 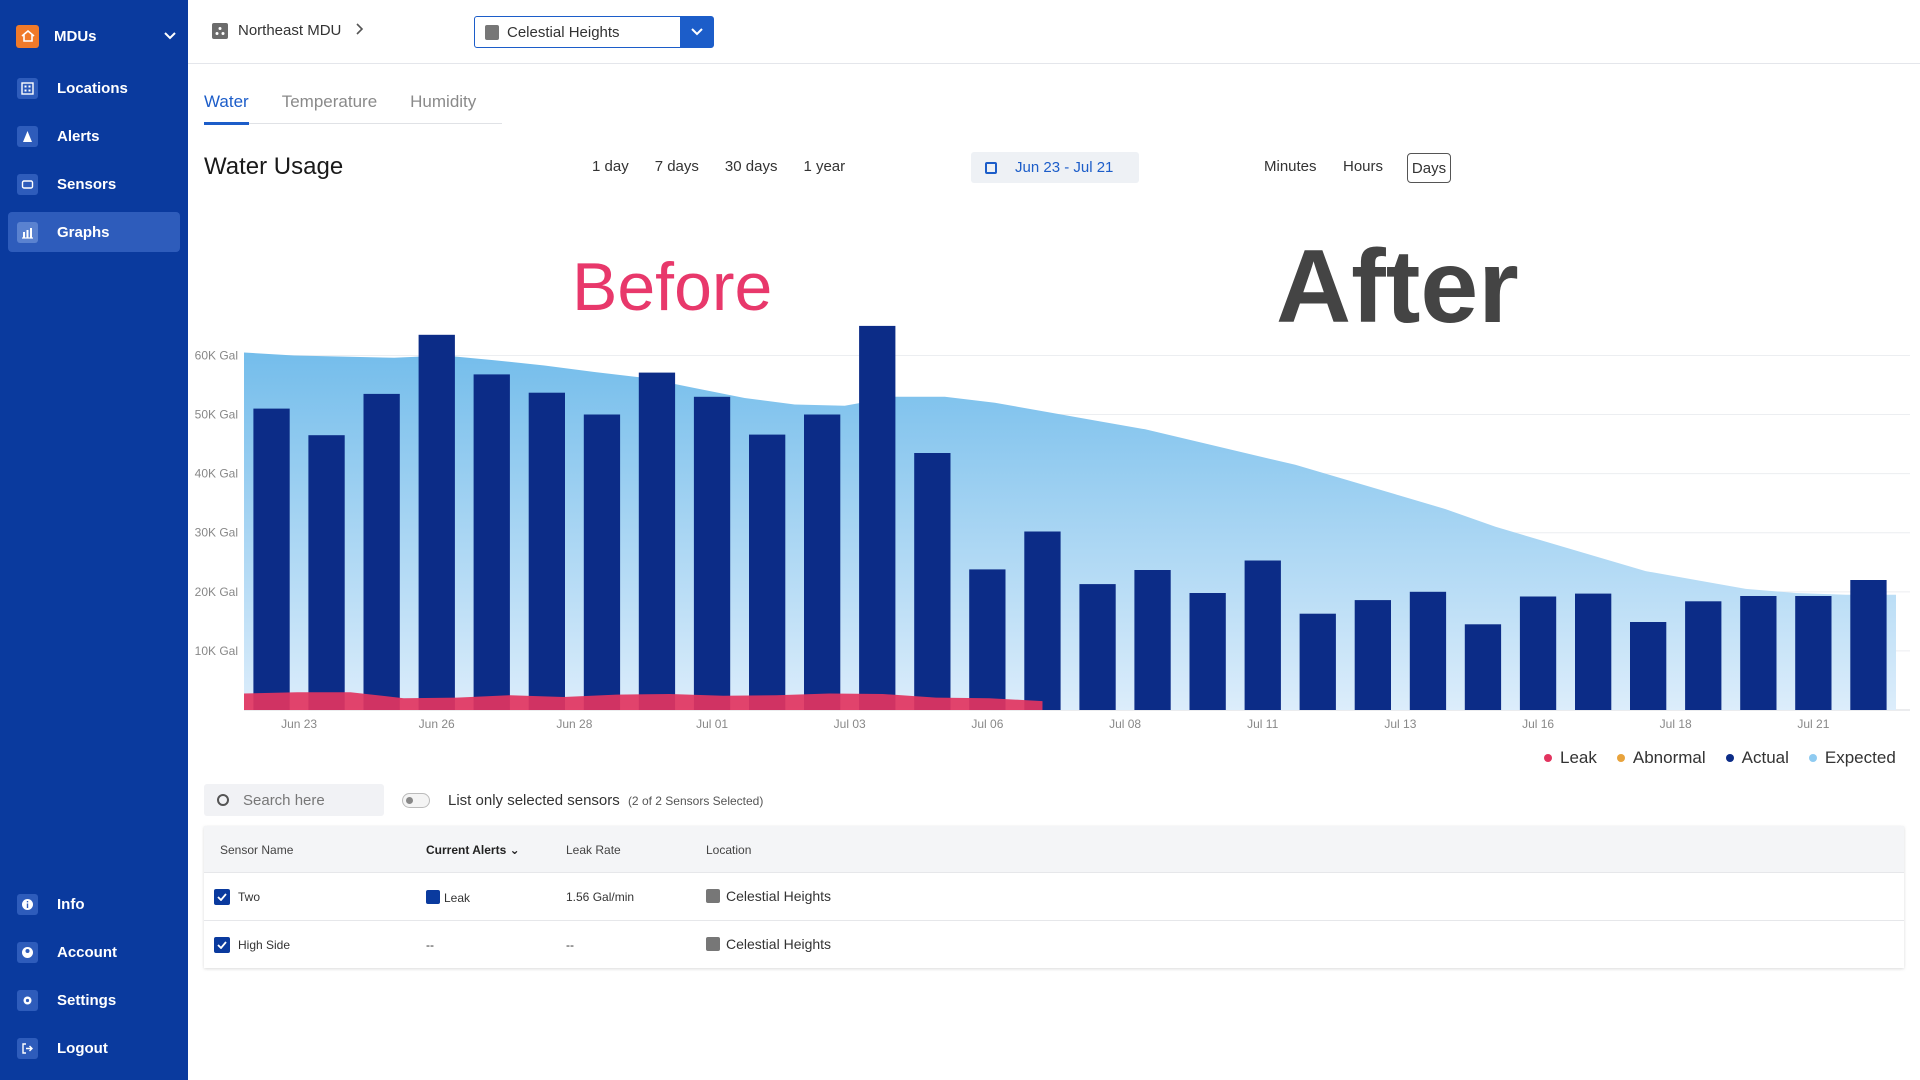 What do you see at coordinates (987, 724) in the screenshot?
I see `x-tick-label: Jul 06` at bounding box center [987, 724].